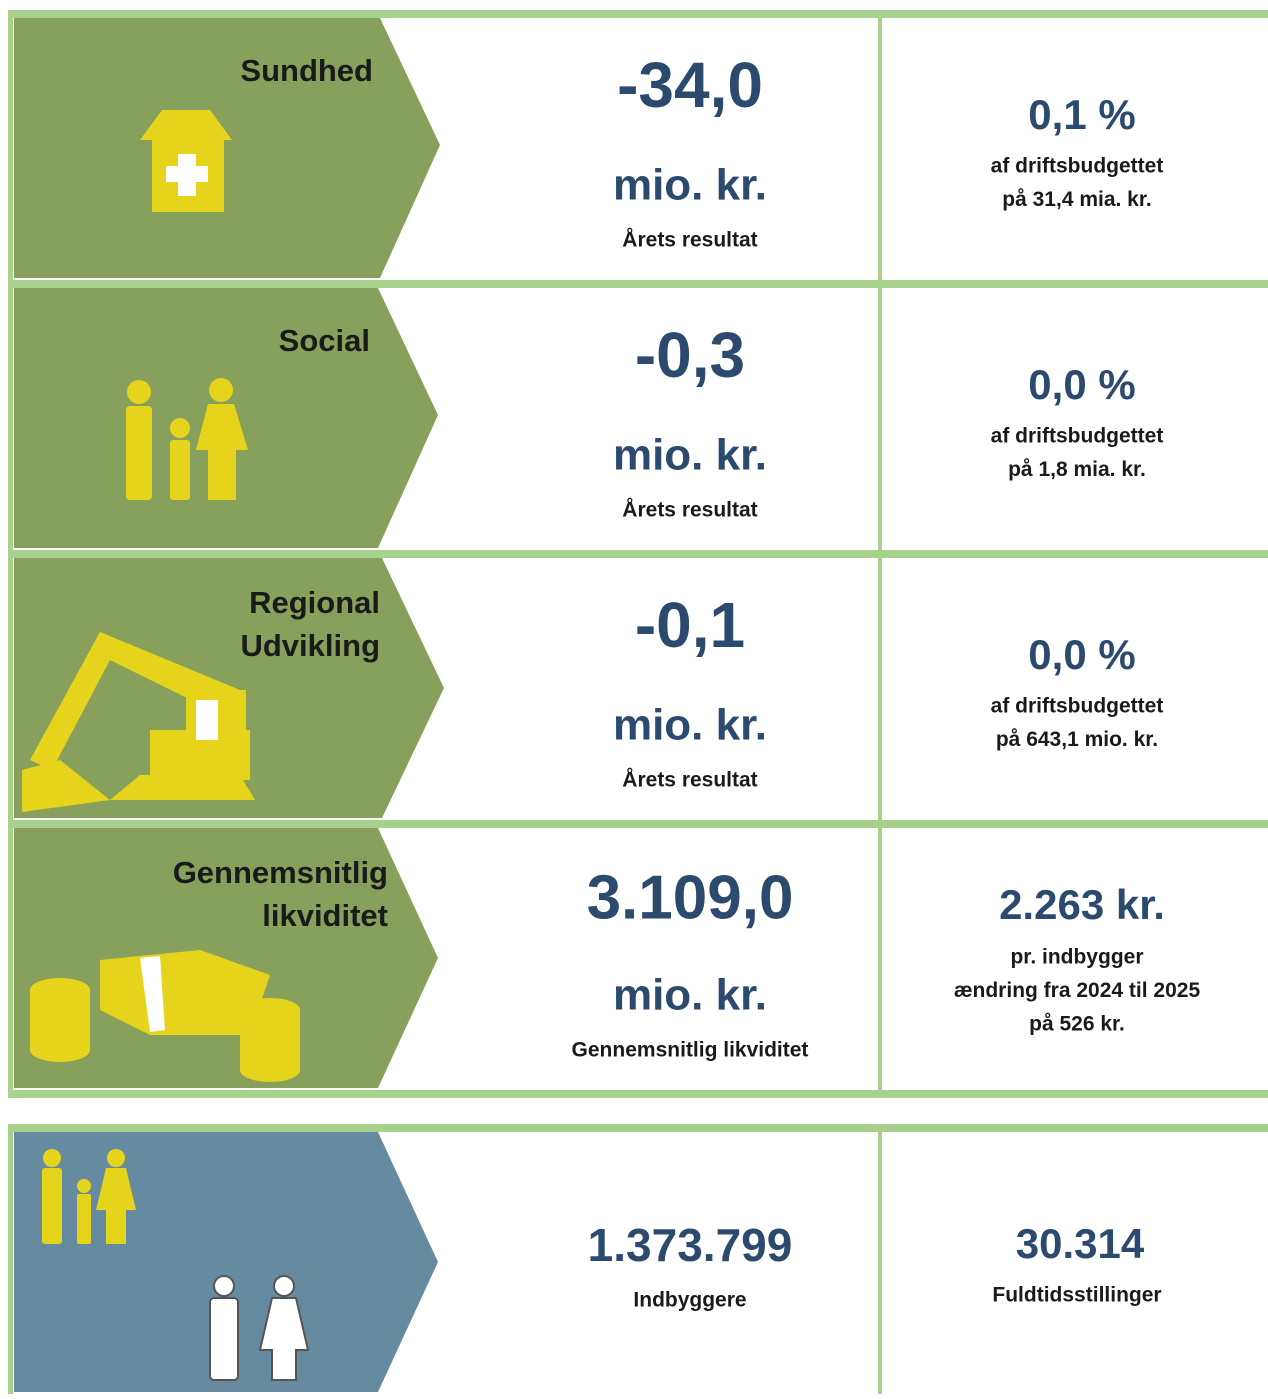 Image resolution: width=1268 pixels, height=1399 pixels. I want to click on panel-title: Udvikling, so click(310, 645).